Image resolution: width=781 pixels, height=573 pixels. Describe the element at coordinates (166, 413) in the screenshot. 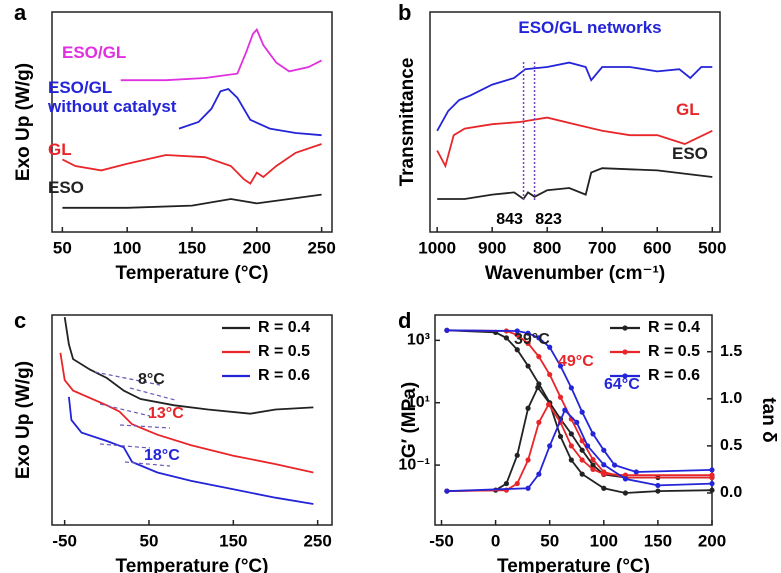

I see `annotation: 13°C` at that location.